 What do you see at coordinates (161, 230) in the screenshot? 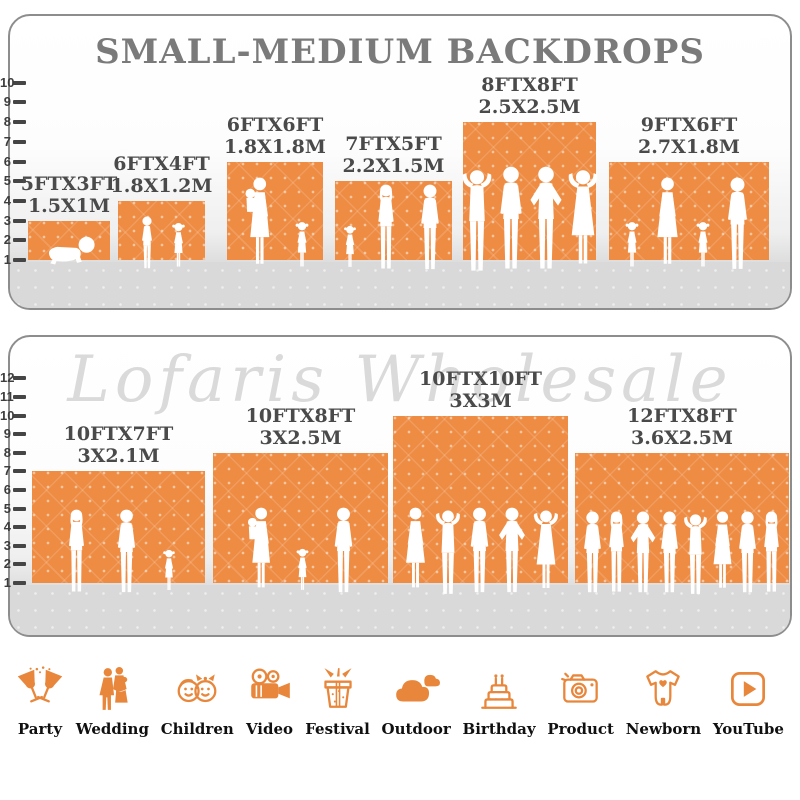
I see `backdrop-6ftx4ft` at bounding box center [161, 230].